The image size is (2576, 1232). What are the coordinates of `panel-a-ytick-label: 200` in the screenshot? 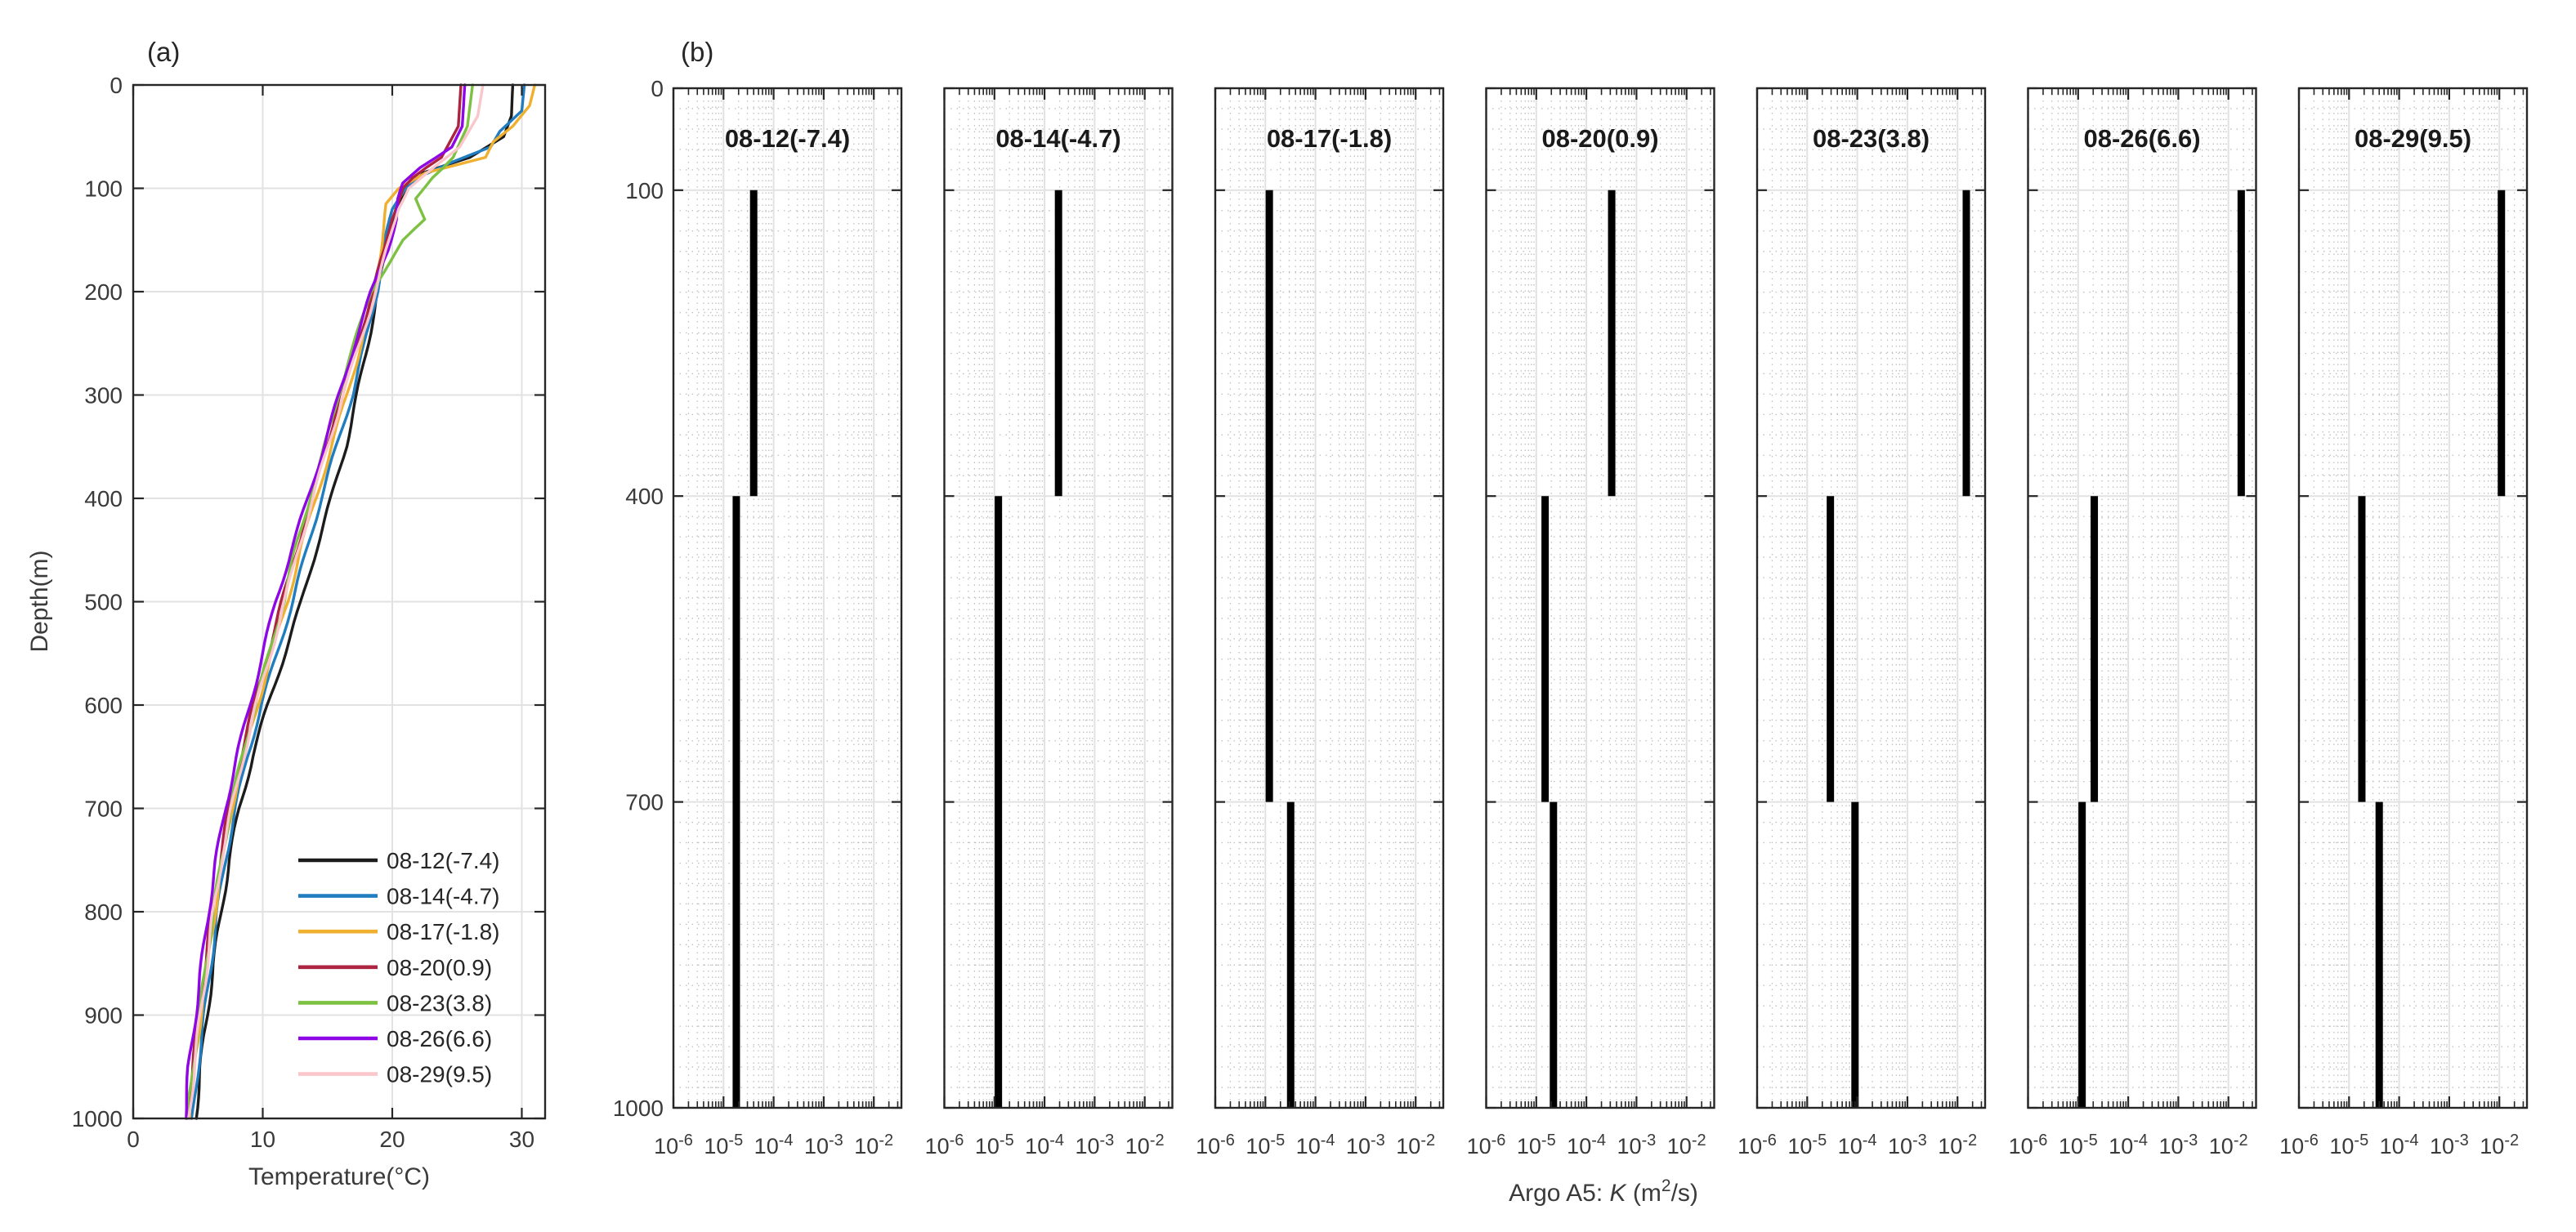 It's located at (103, 292).